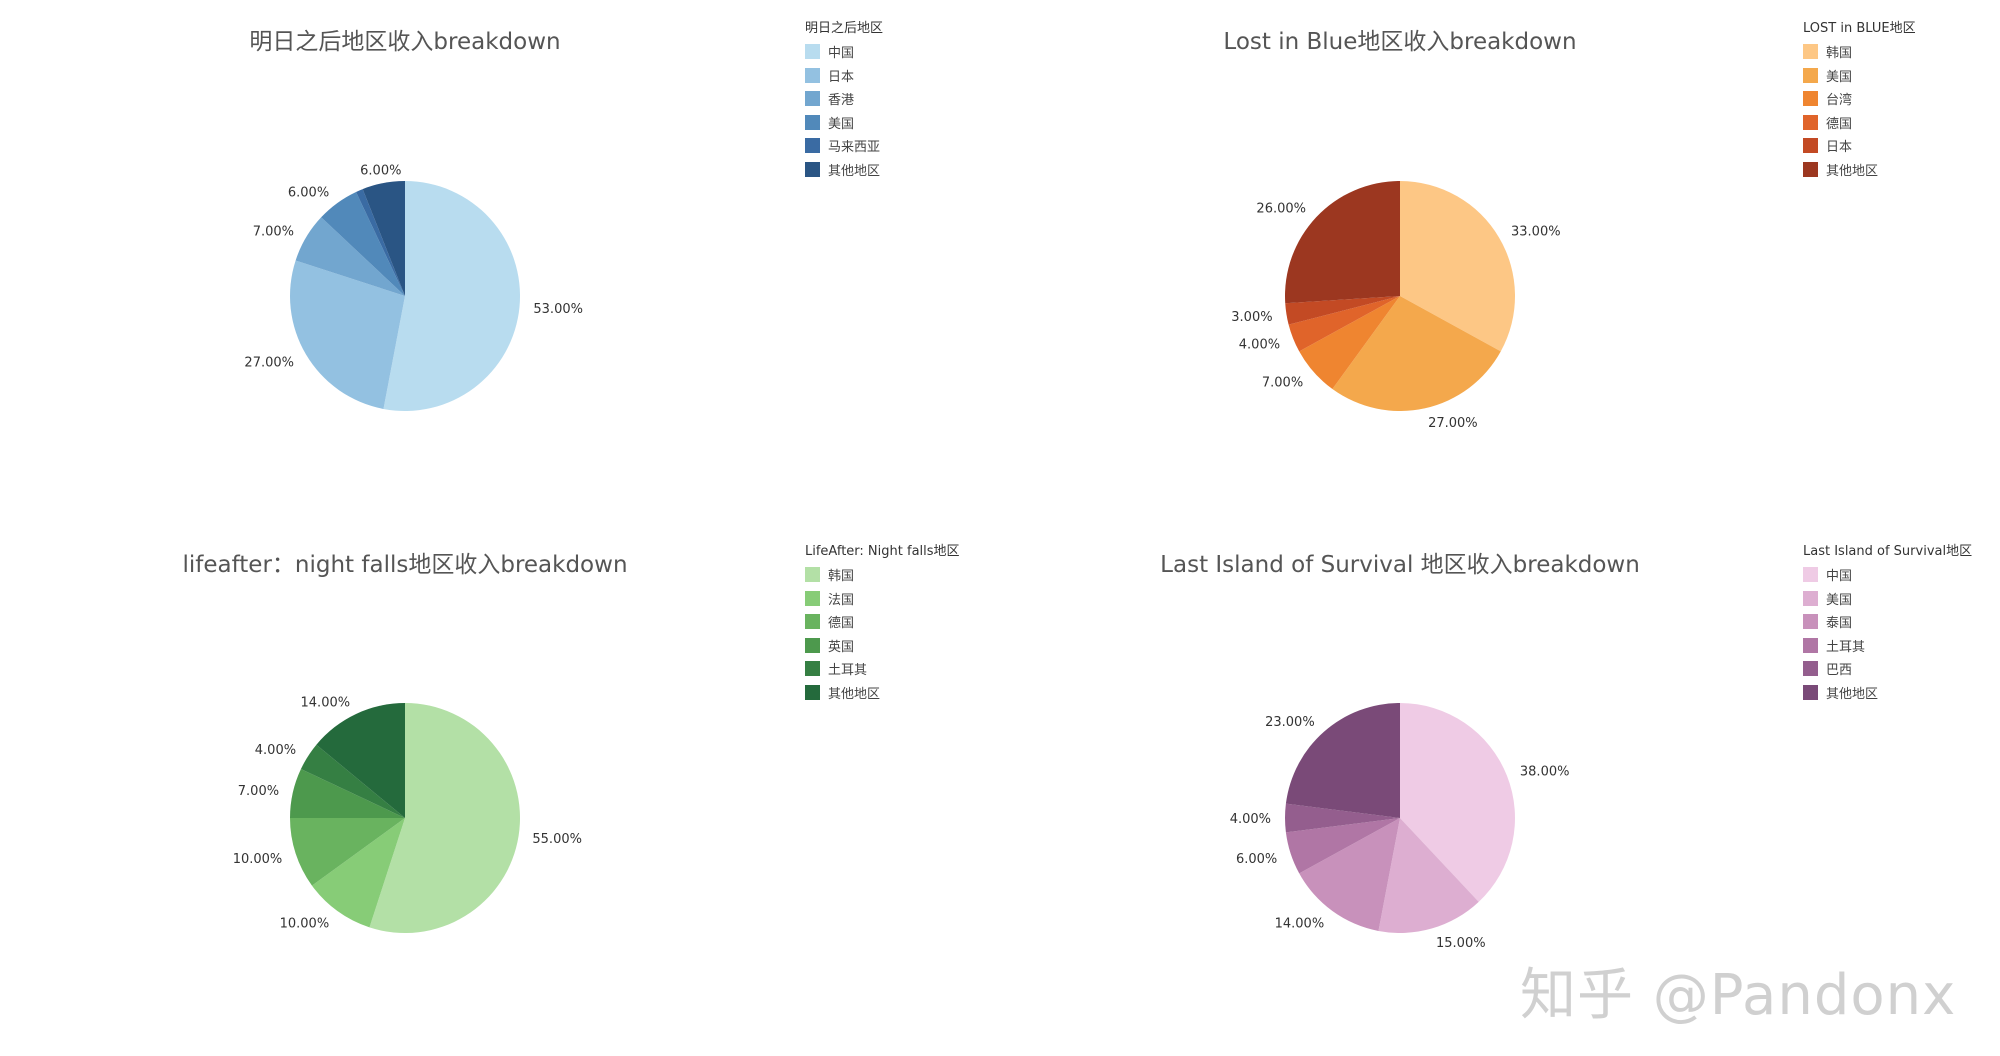 The height and width of the screenshot is (1056, 2000). I want to click on legend: LOST in BLUE地区 韩国美国台湾德国日本其他地区, so click(1859, 99).